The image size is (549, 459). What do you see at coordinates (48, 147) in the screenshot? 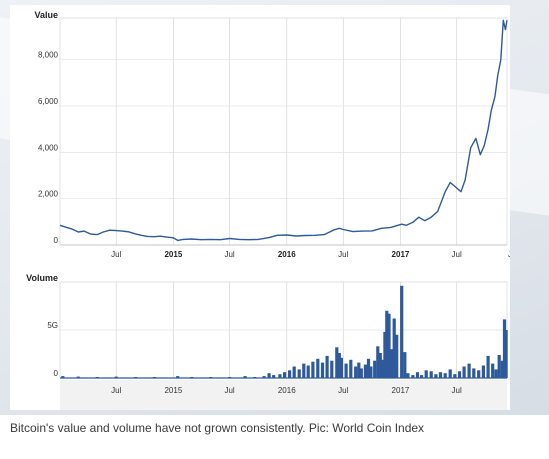
I see `y-tick-label: 4,000` at bounding box center [48, 147].